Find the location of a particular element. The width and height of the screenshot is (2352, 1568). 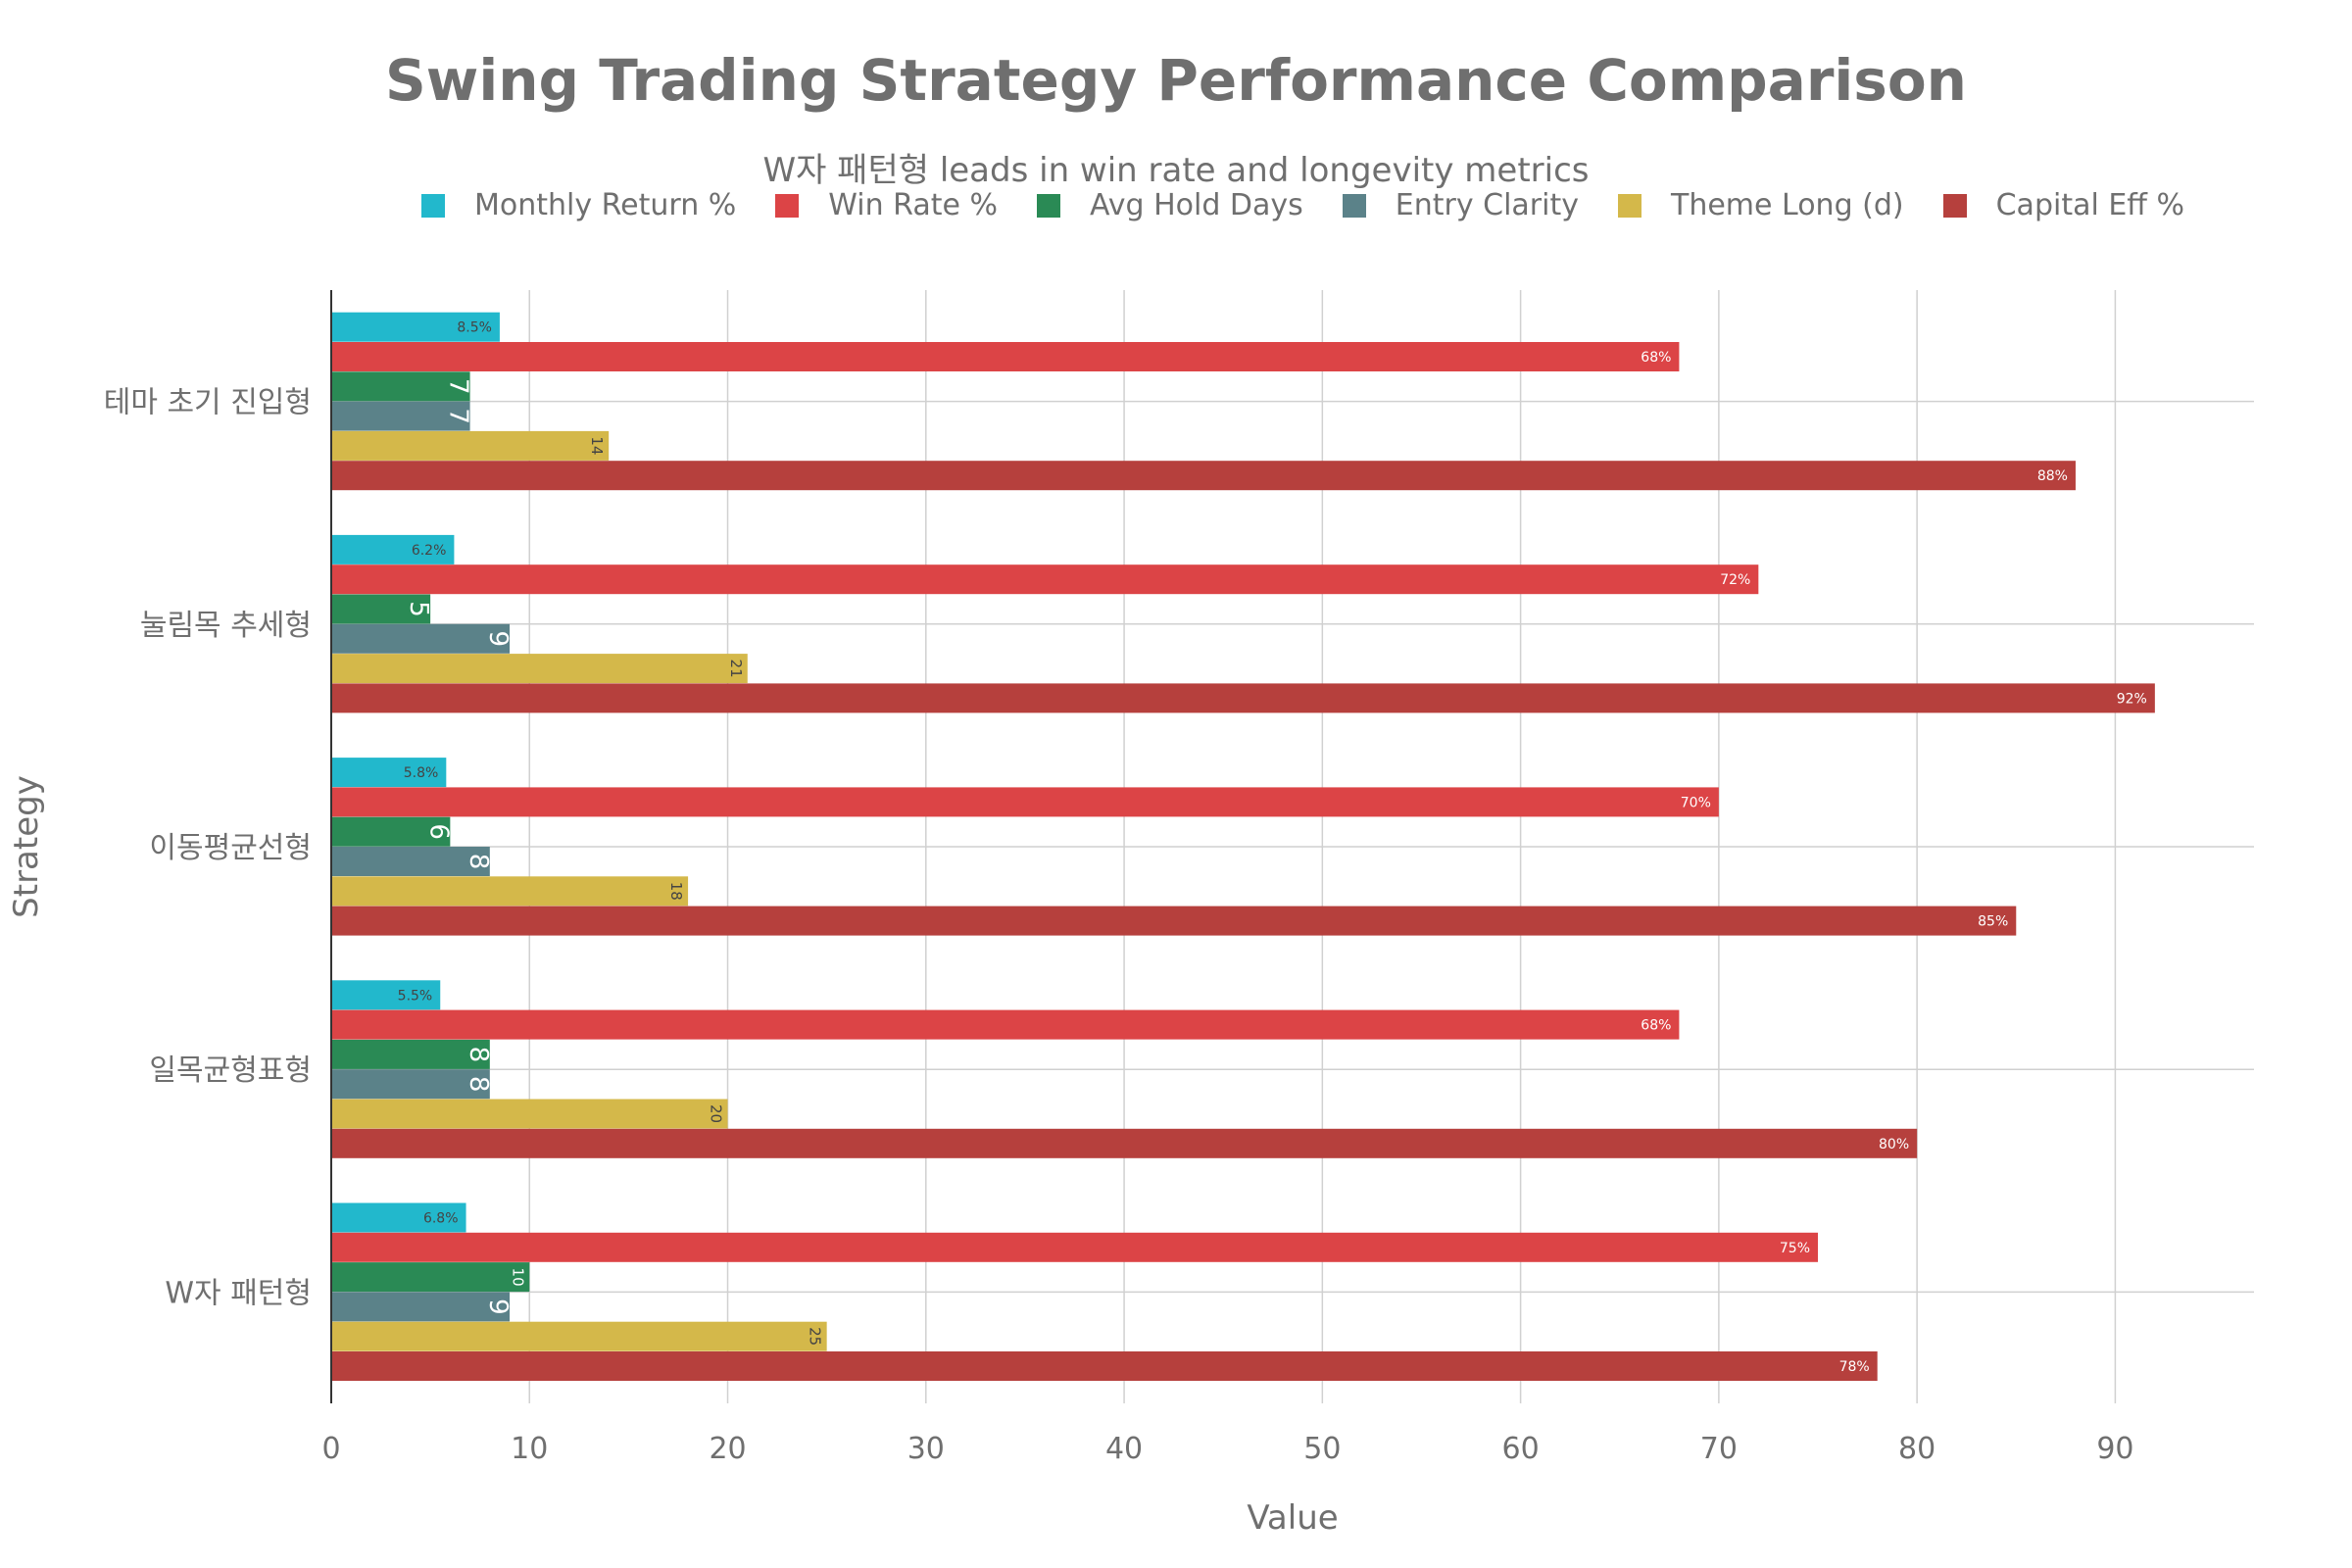

x-tick-label: 30 is located at coordinates (926, 1449).